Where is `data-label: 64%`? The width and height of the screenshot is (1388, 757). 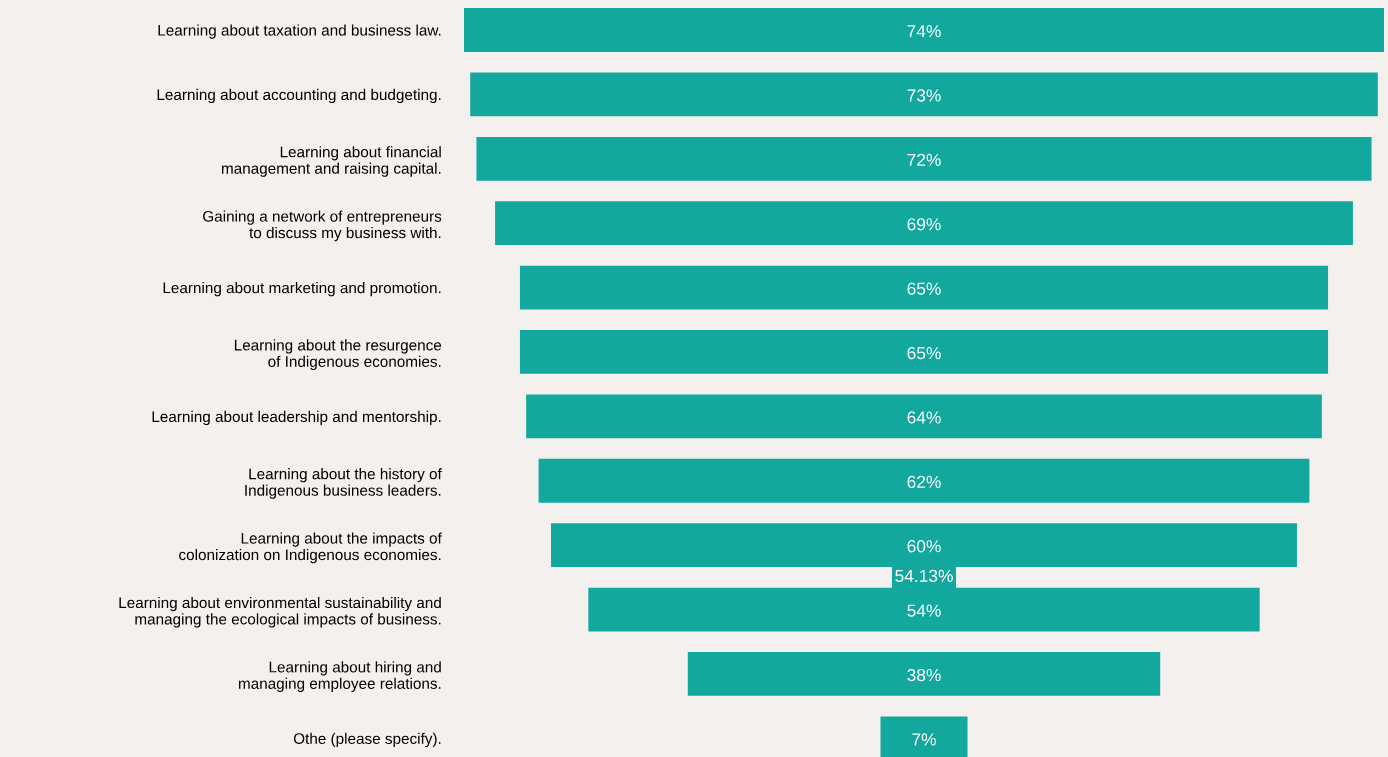
data-label: 64% is located at coordinates (924, 417).